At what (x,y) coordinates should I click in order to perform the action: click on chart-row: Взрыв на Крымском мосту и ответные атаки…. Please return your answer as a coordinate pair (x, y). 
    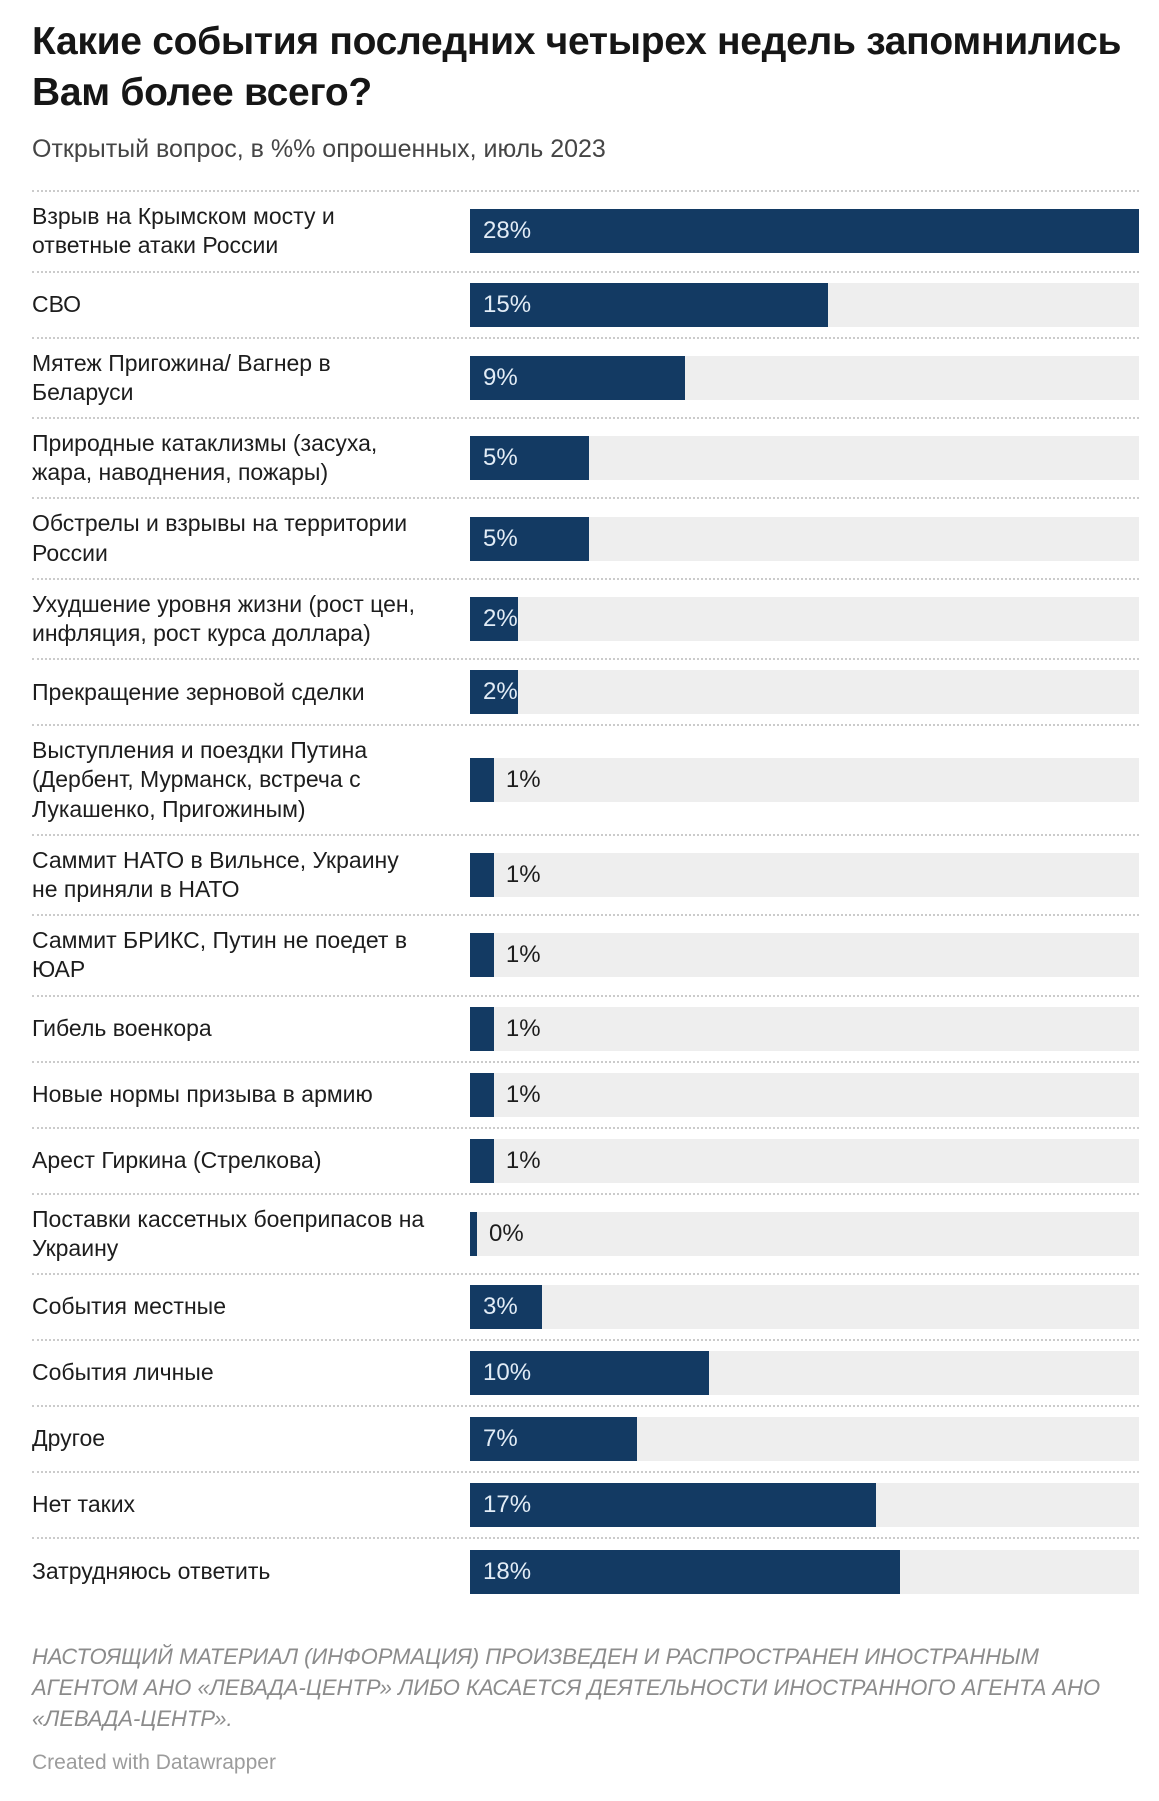
    Looking at the image, I should click on (585, 232).